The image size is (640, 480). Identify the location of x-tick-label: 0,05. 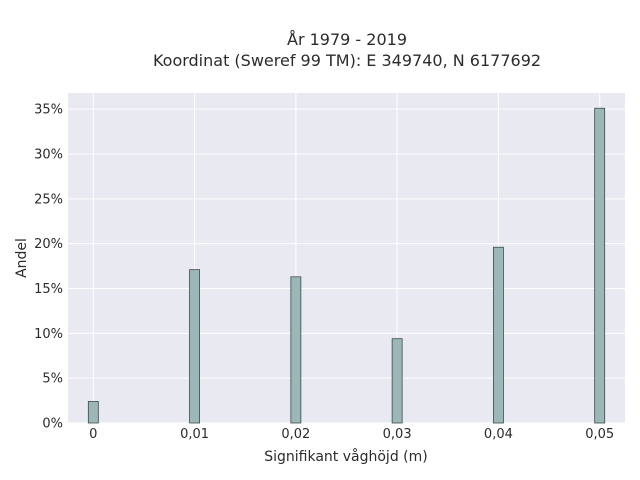
(599, 434).